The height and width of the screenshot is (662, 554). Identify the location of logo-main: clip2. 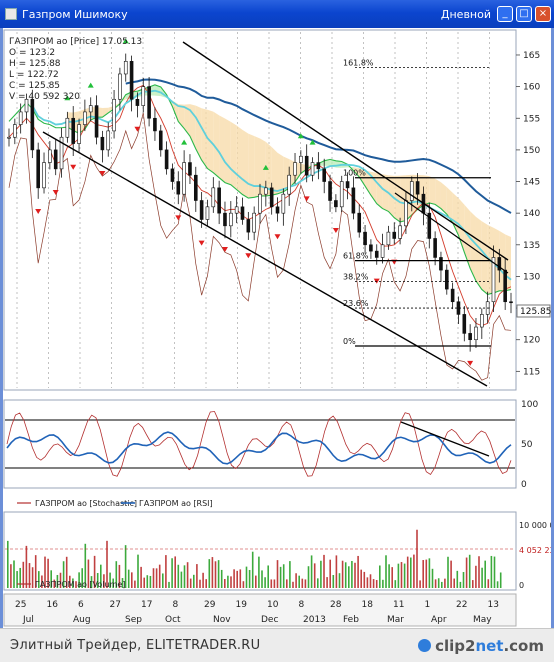
(455, 645).